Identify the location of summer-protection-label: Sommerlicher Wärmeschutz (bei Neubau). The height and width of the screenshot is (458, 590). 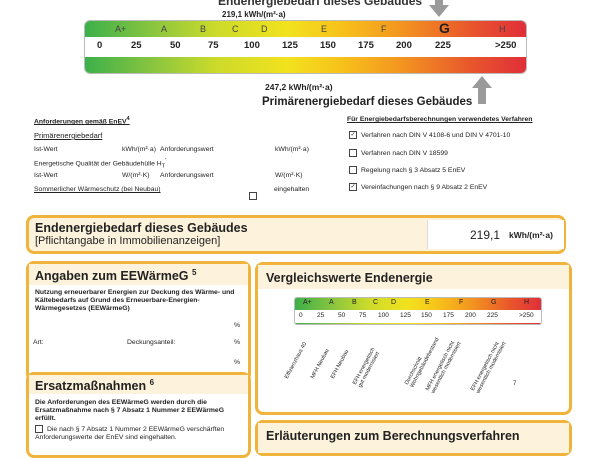
(97, 189).